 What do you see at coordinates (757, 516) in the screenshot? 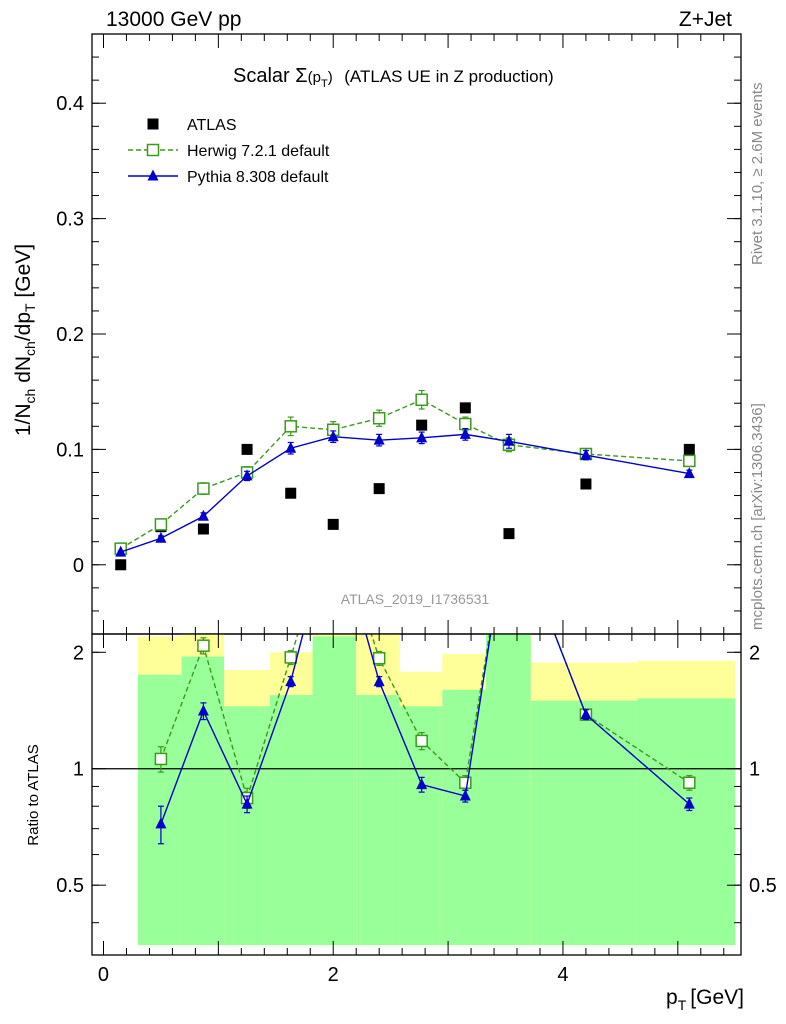
I see `mcplots-label: mcplots.cern.ch [arXiv:1306.3436]` at bounding box center [757, 516].